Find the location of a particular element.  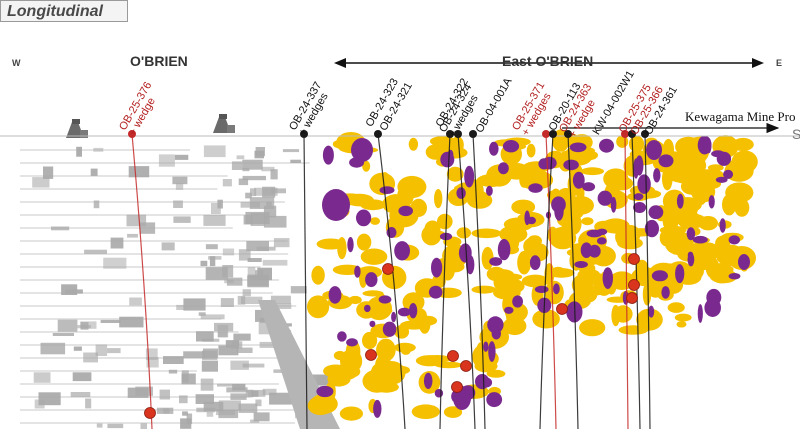

zone-body is located at coordinates (336, 205).